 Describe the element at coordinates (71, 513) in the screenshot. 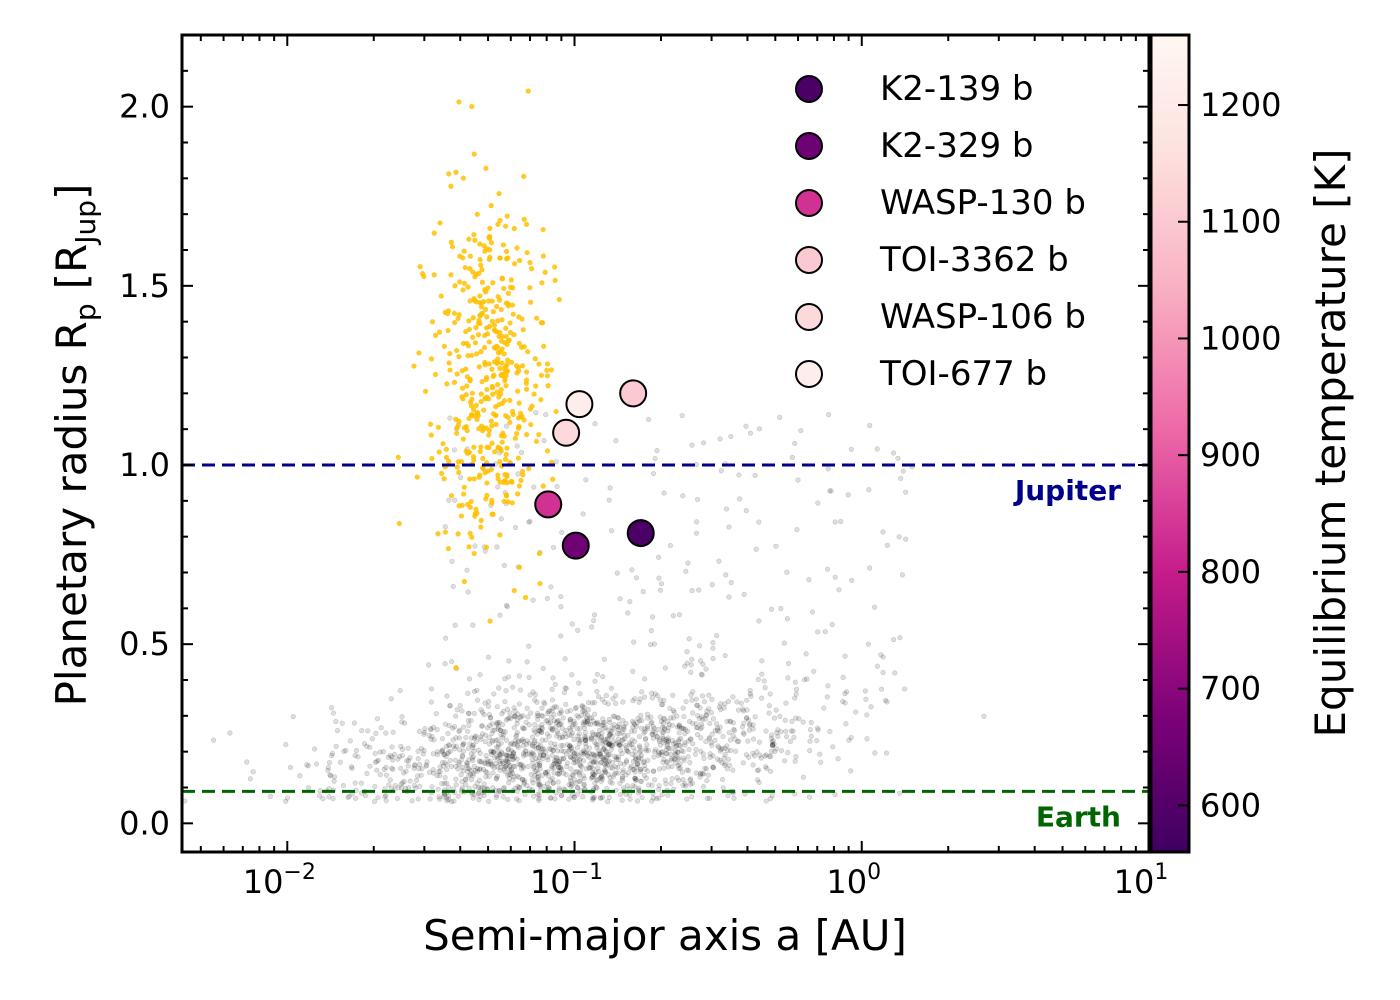

I see `y-axis-label-main: Planetary radius R` at that location.